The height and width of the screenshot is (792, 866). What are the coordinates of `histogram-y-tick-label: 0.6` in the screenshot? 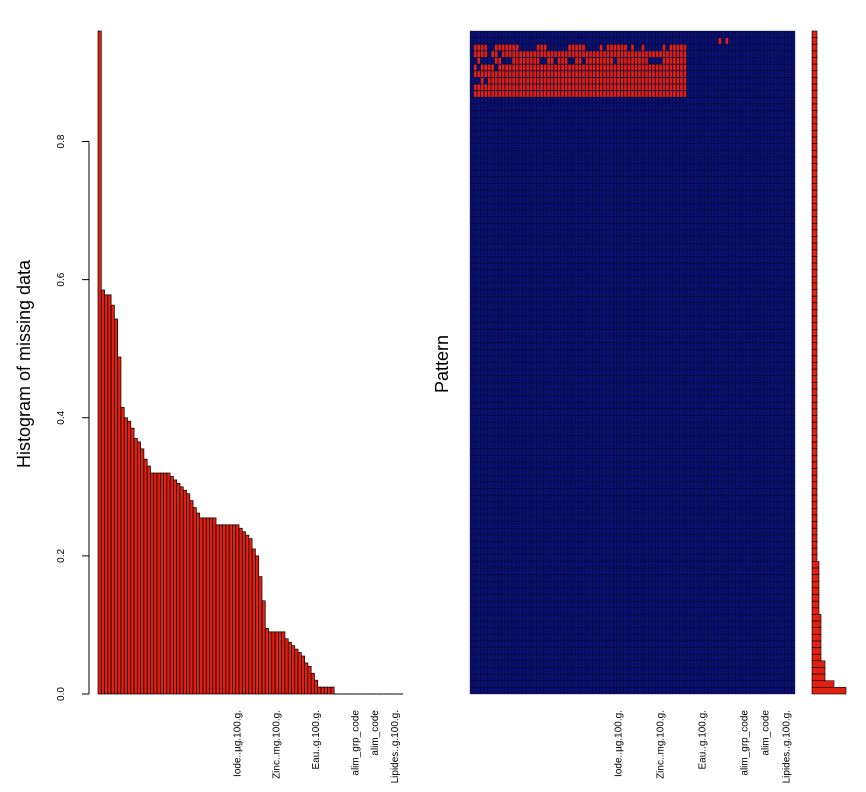 It's located at (61, 279).